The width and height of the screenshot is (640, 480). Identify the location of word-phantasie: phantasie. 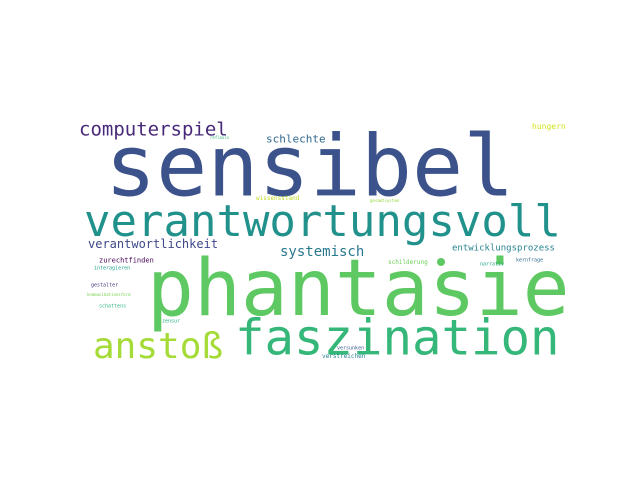
(358, 289).